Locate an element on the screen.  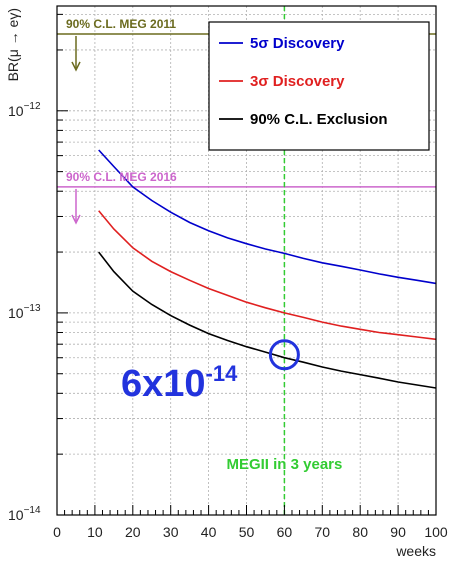
y-tick-exponent: −14 is located at coordinates (32, 510).